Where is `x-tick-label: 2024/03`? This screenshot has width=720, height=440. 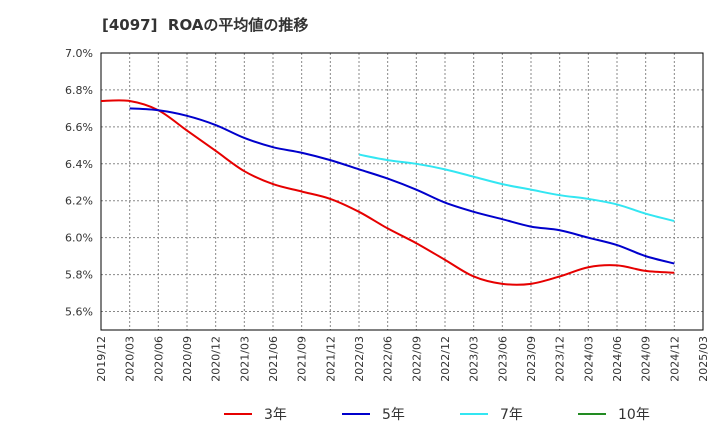
x-tick-label: 2024/03 is located at coordinates (588, 359).